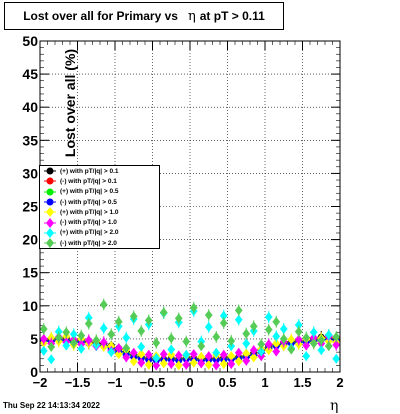  What do you see at coordinates (99, 232) in the screenshot?
I see `legend-item: (+) with pT/|q| > 2.0` at bounding box center [99, 232].